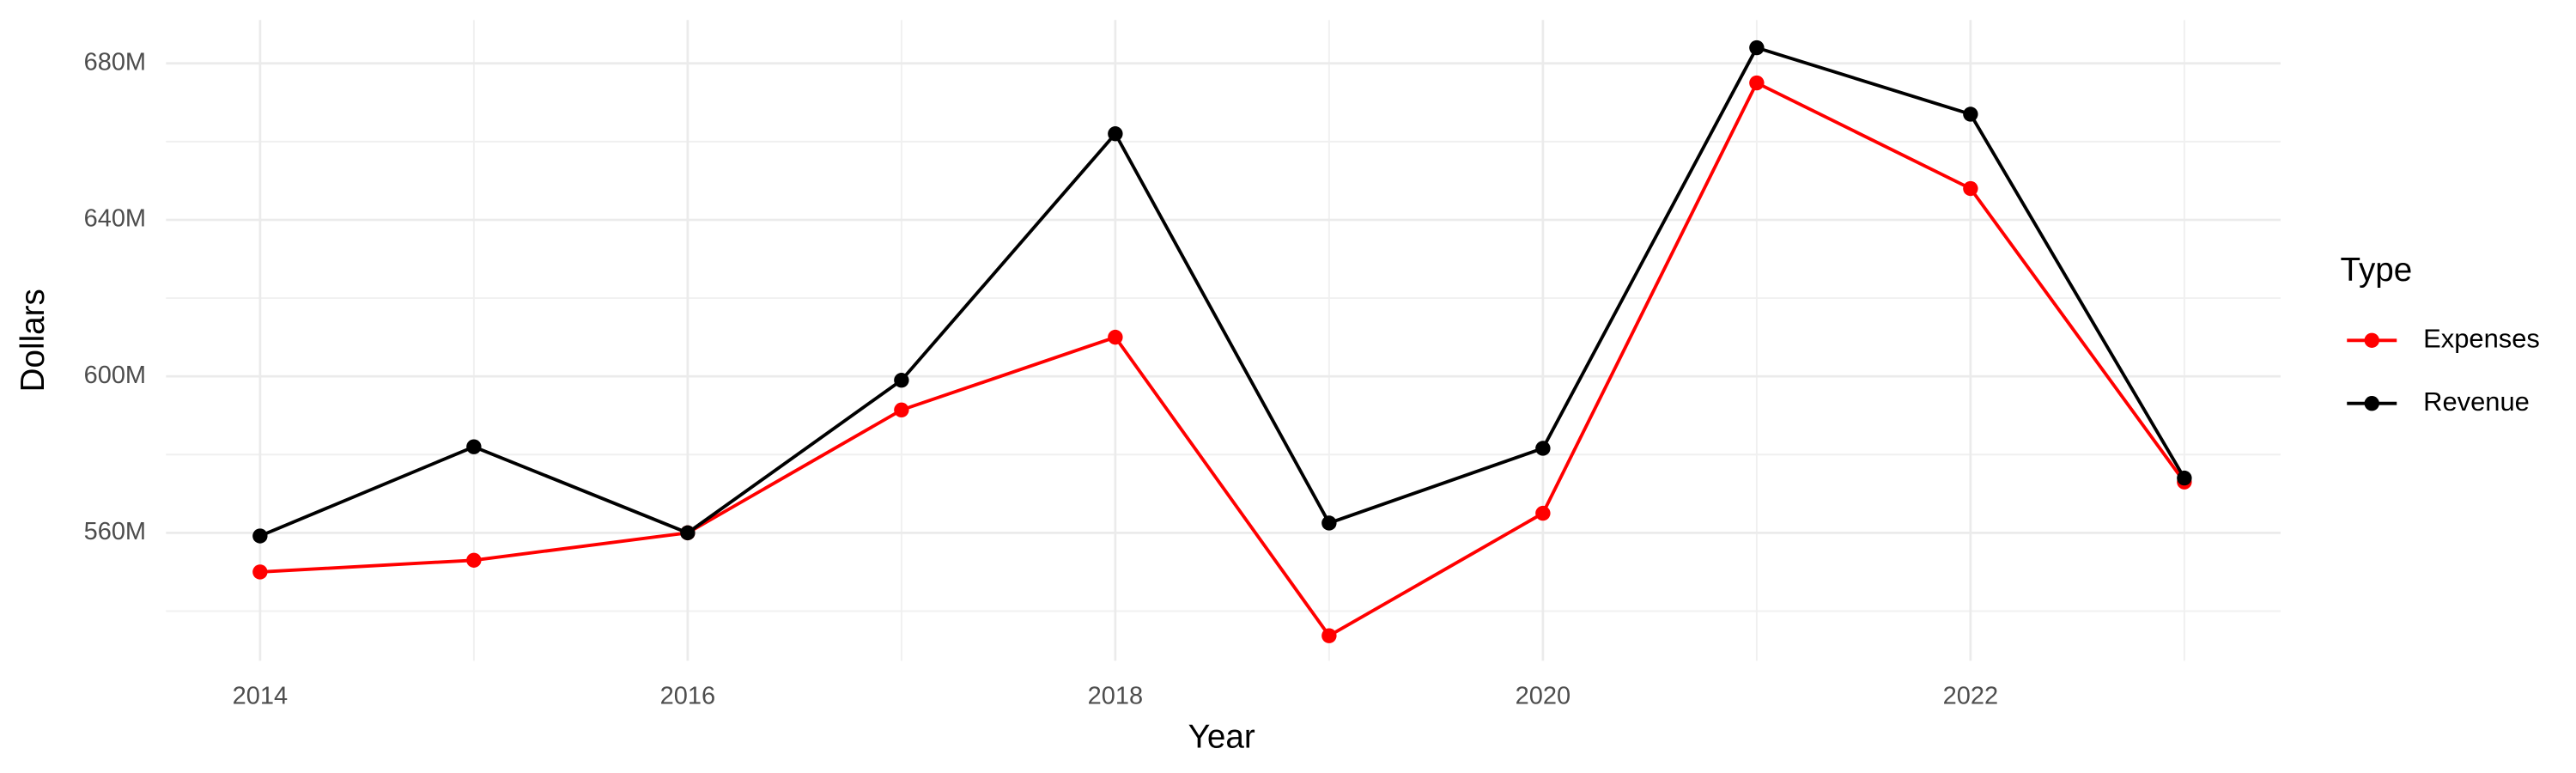 The height and width of the screenshot is (773, 2576). Describe the element at coordinates (33, 340) in the screenshot. I see `y-axis-title: Dollars` at that location.